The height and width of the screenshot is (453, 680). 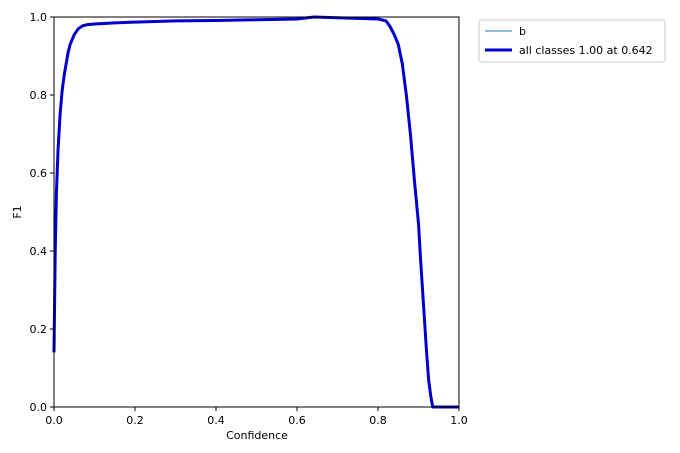 I want to click on x-tick-label: 0.6, so click(x=297, y=420).